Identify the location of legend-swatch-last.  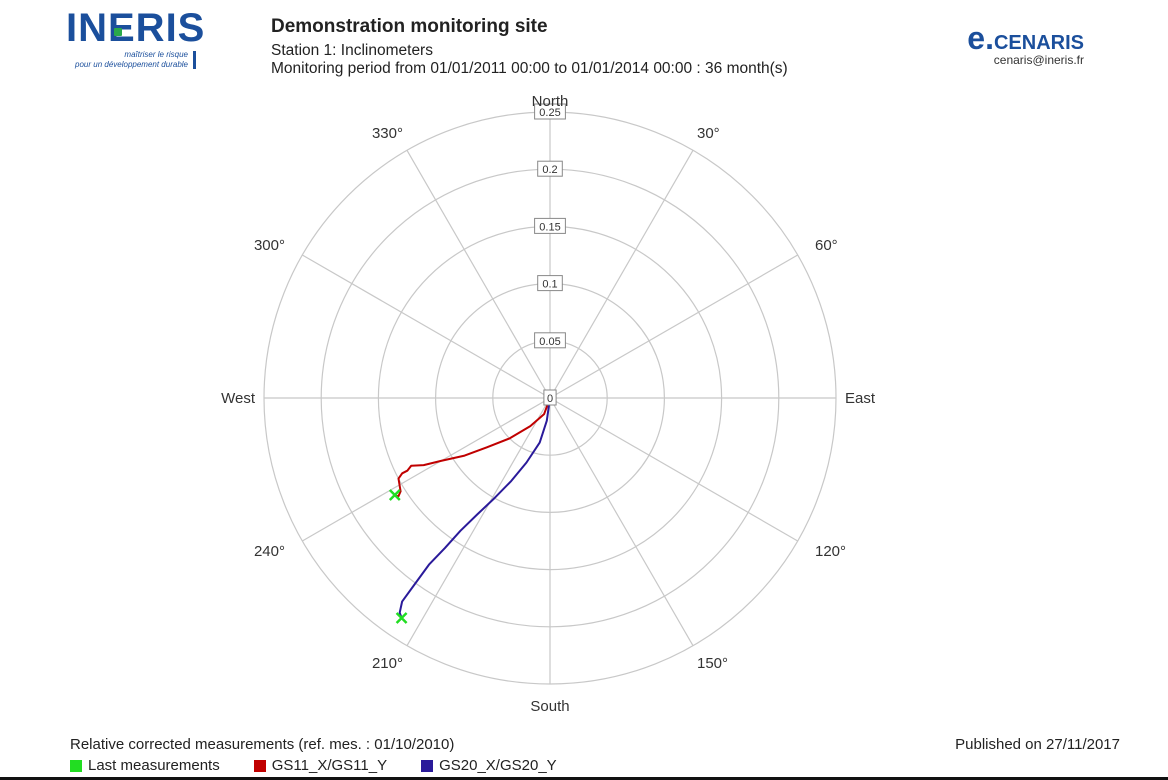
(76, 765).